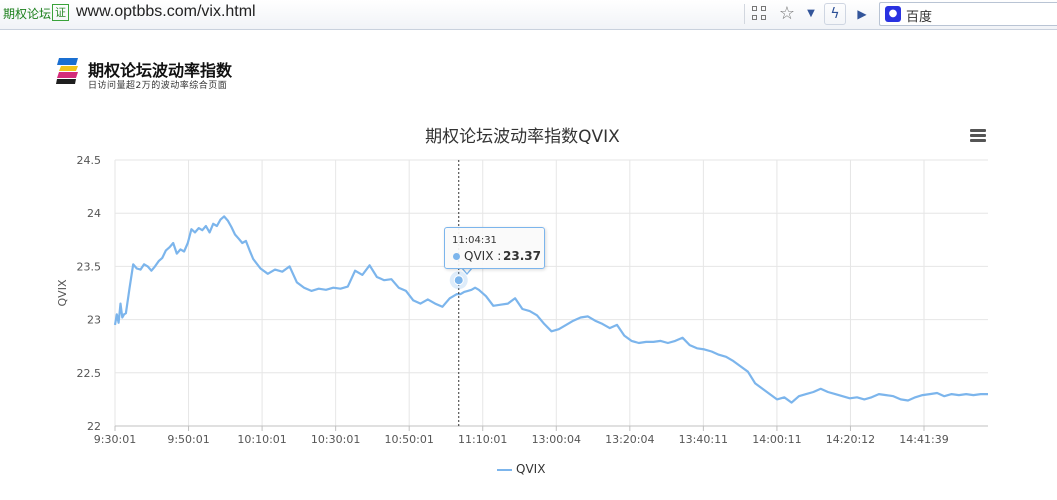  What do you see at coordinates (474, 240) in the screenshot?
I see `tooltip-time: 11:04:31` at bounding box center [474, 240].